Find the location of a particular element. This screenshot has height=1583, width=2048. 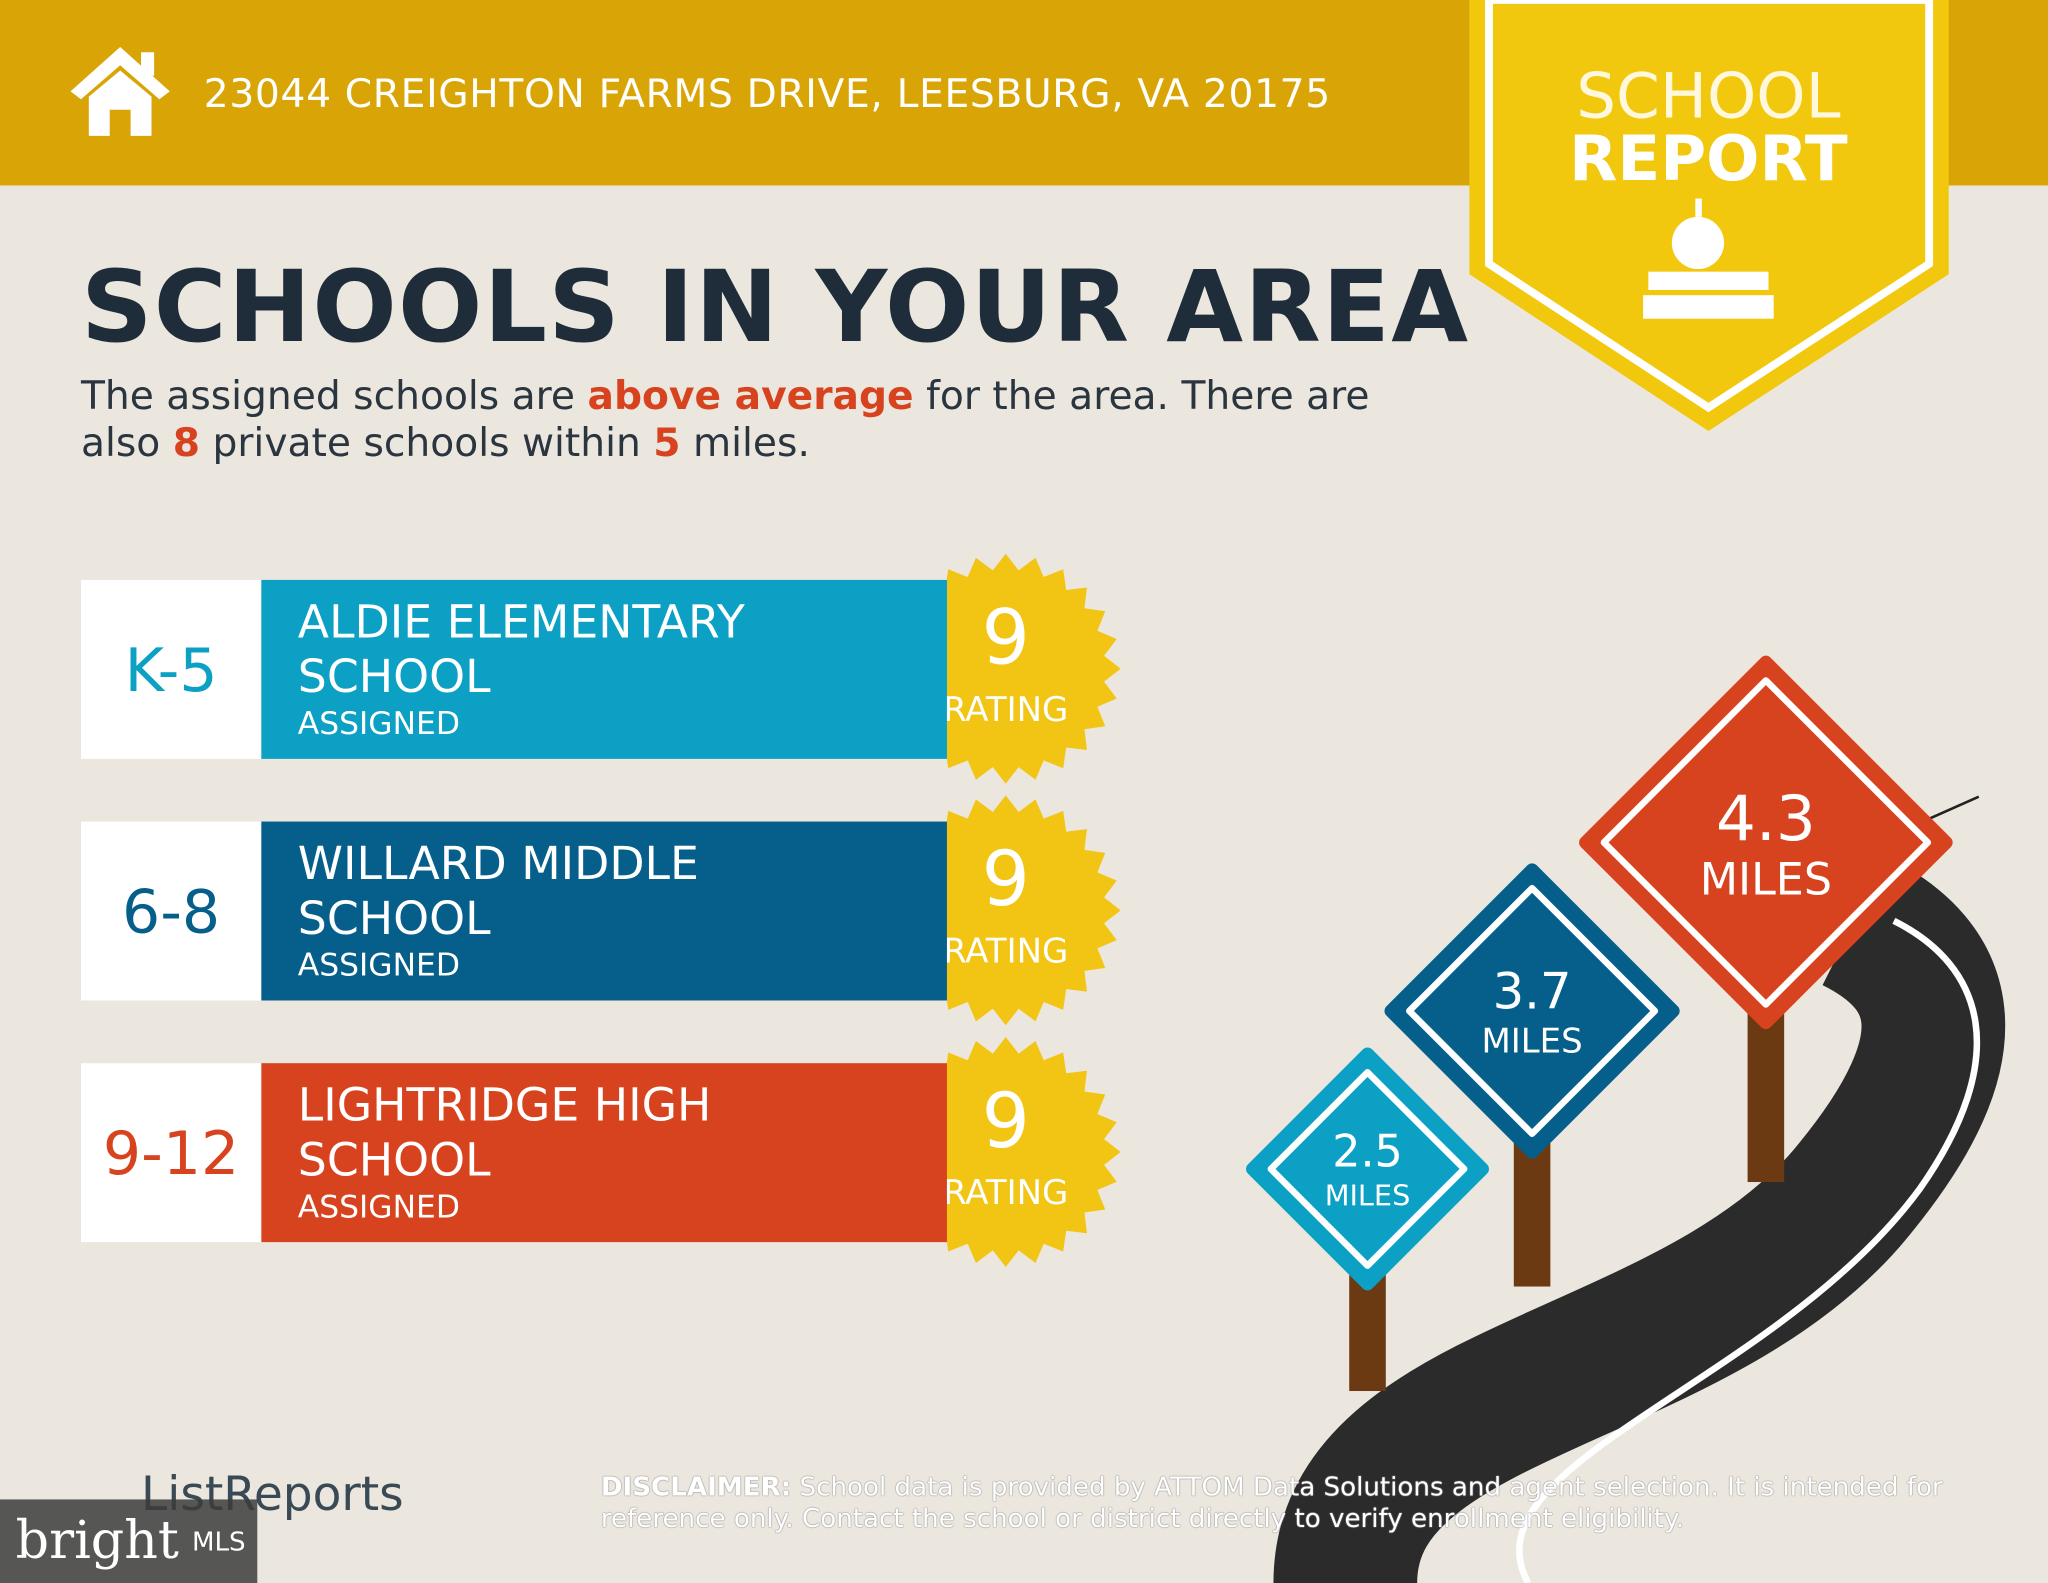

title: SCHOOLS IN YOUR AREA is located at coordinates (775, 306).